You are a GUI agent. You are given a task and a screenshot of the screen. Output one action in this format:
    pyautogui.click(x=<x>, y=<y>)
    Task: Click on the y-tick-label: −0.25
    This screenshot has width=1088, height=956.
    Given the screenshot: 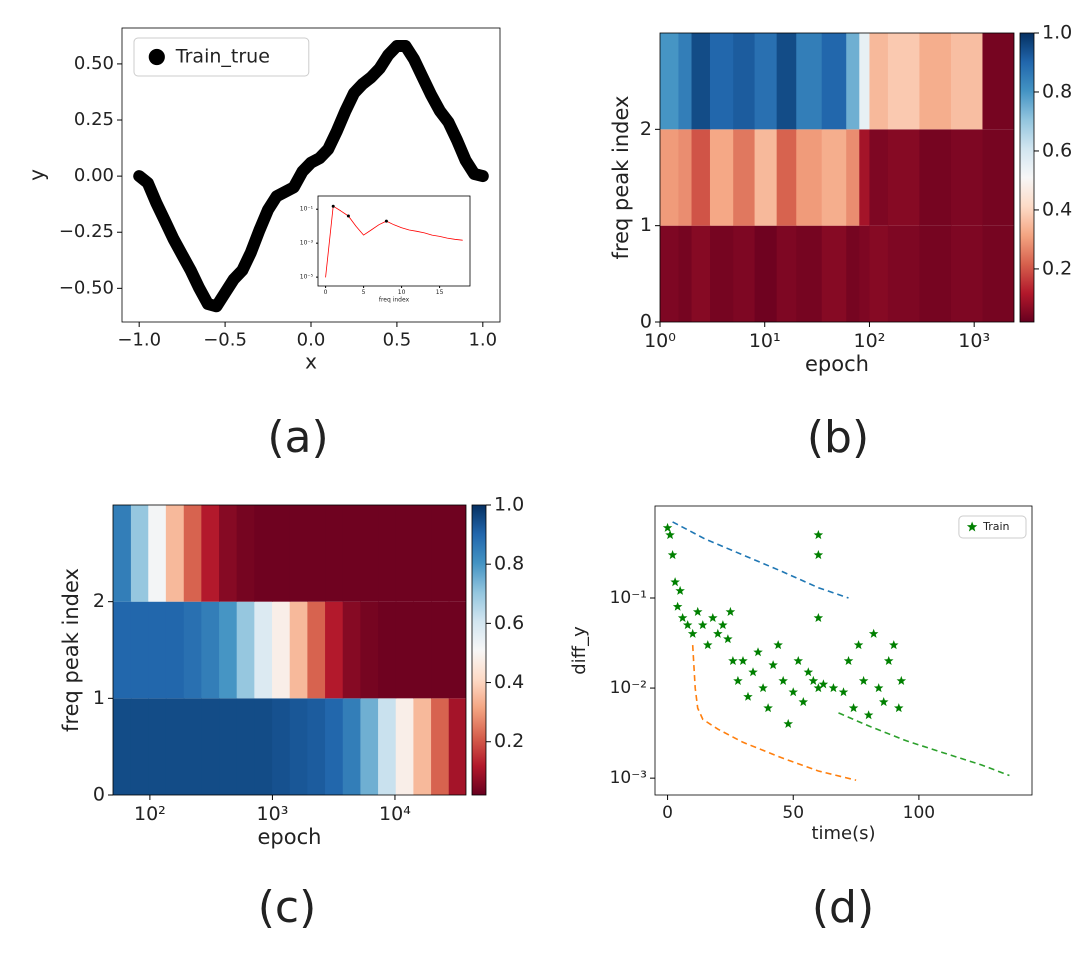 What is the action you would take?
    pyautogui.click(x=86, y=231)
    